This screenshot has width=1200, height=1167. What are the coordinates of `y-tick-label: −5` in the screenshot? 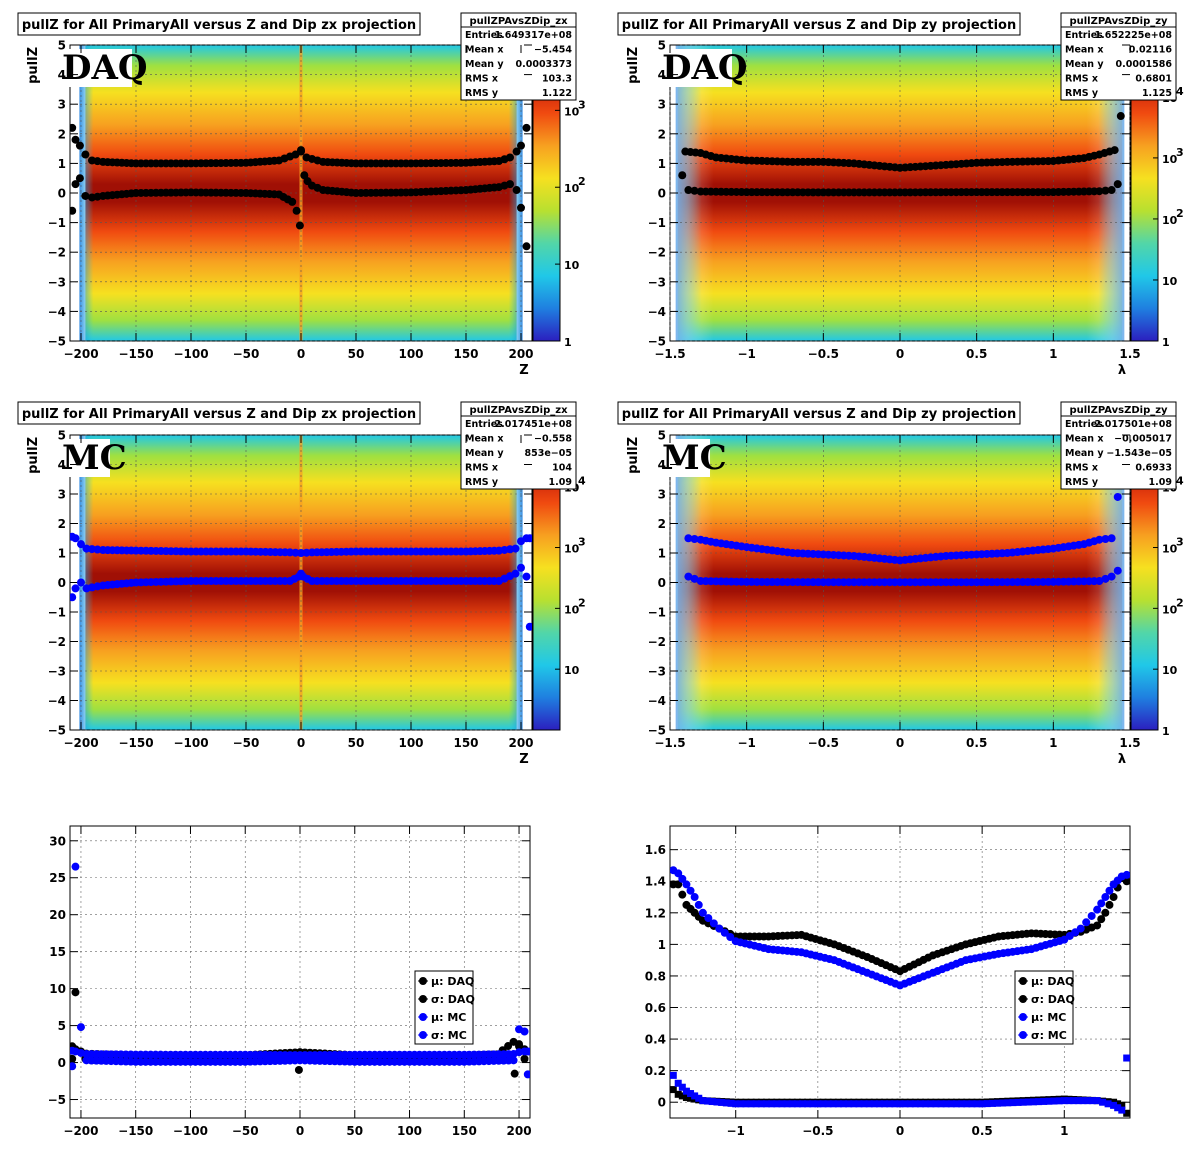 It's located at (57, 342).